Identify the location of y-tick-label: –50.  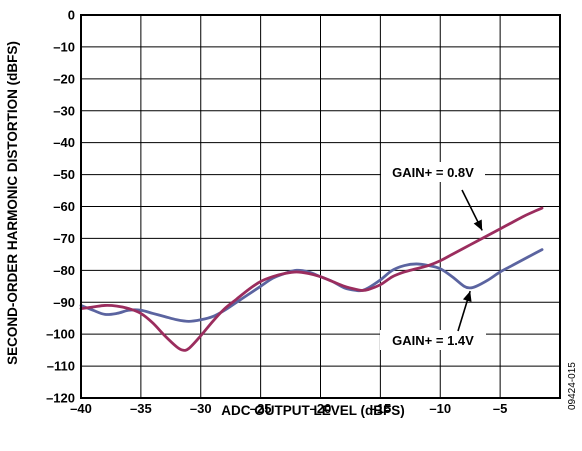
(64, 174).